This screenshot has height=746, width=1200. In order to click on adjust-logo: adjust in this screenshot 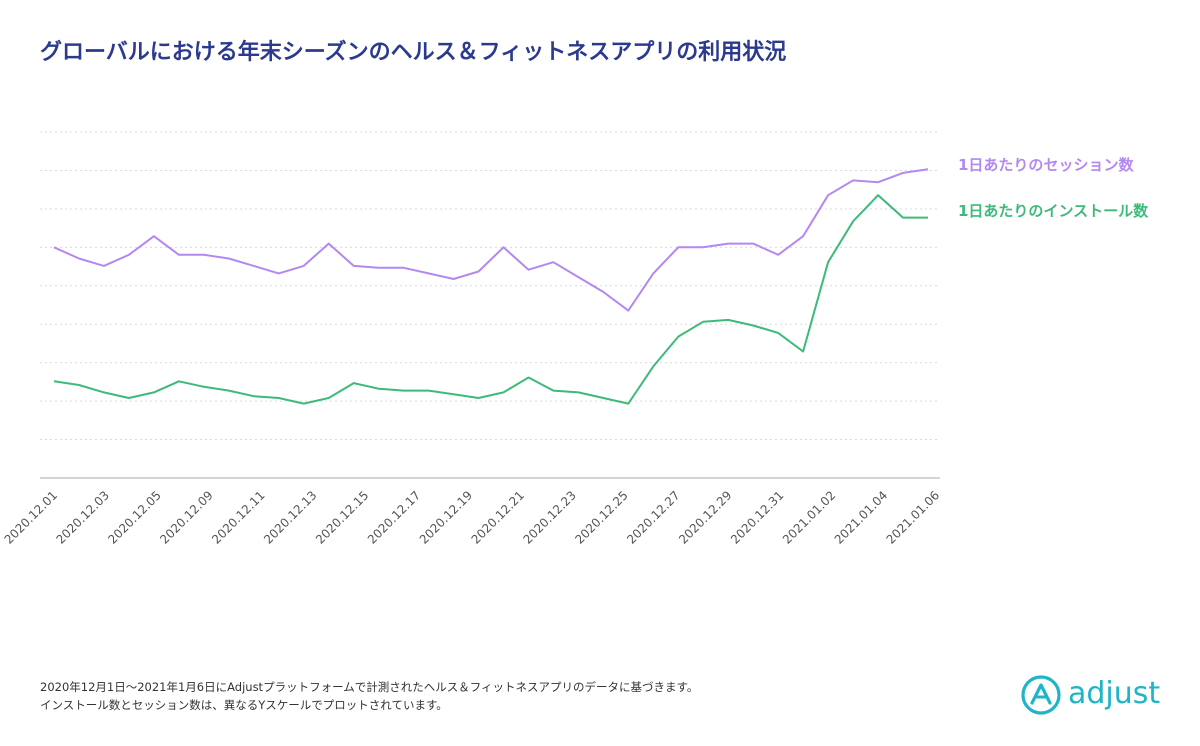, I will do `click(1092, 696)`.